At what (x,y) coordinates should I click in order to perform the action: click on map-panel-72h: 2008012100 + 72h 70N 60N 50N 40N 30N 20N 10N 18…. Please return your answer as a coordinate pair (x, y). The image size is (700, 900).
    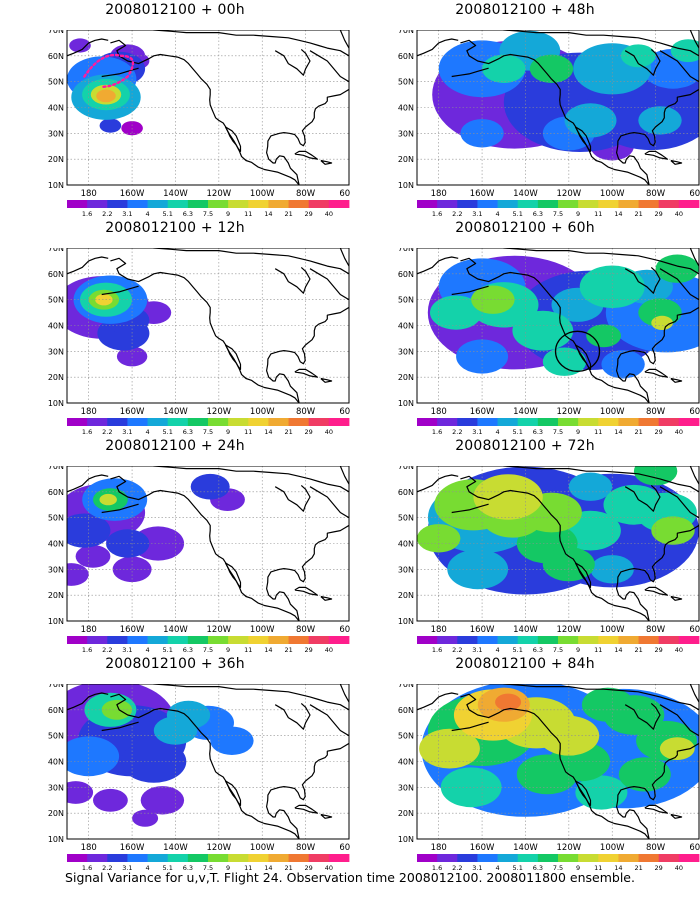
    Looking at the image, I should click on (525, 545).